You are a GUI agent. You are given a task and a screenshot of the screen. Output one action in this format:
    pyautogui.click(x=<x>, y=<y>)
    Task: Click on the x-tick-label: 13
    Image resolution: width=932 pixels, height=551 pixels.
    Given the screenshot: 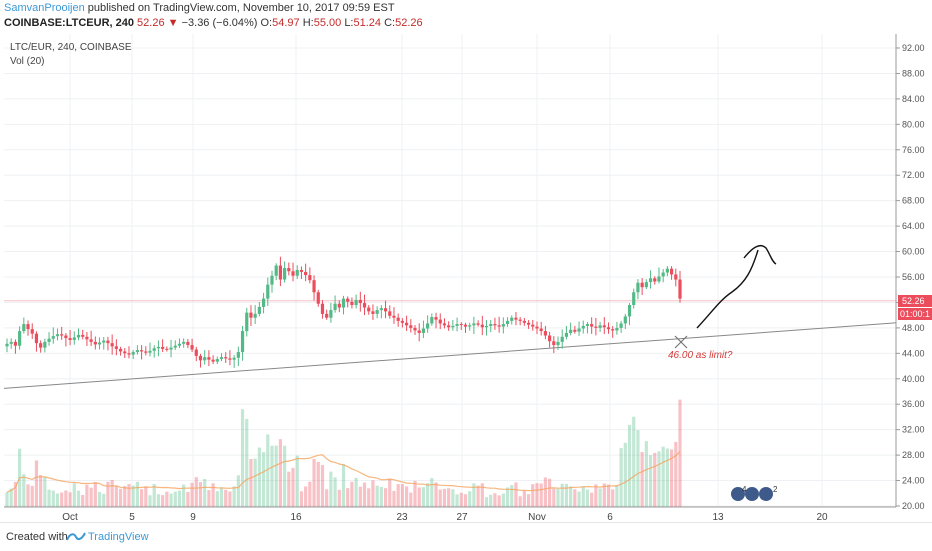 What is the action you would take?
    pyautogui.click(x=718, y=516)
    